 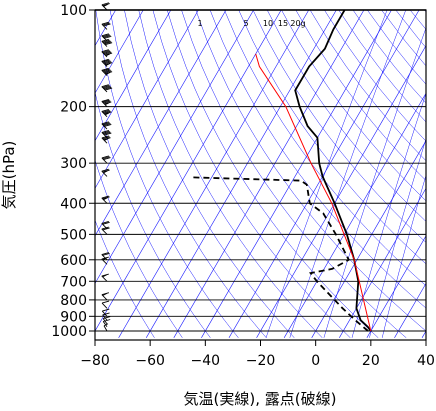 I want to click on x-axis-title: 気温(実線), 露点(破線), so click(x=260, y=399).